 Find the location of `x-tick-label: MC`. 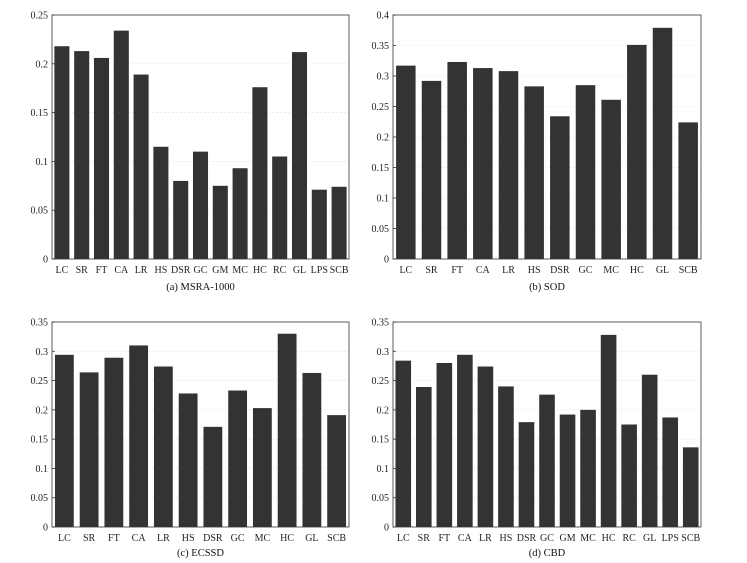

x-tick-label: MC is located at coordinates (263, 538).